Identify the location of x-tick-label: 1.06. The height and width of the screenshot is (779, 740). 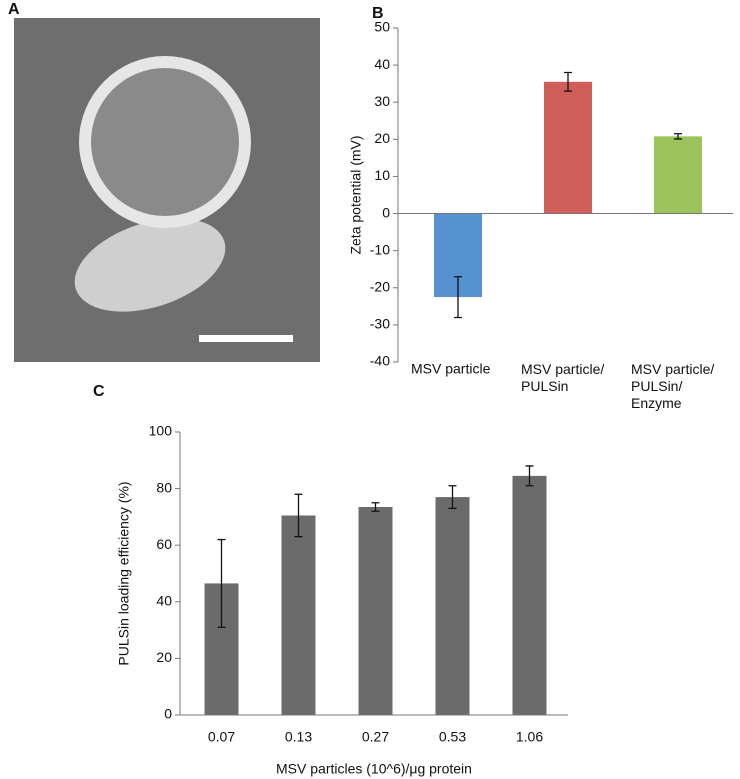
(529, 737).